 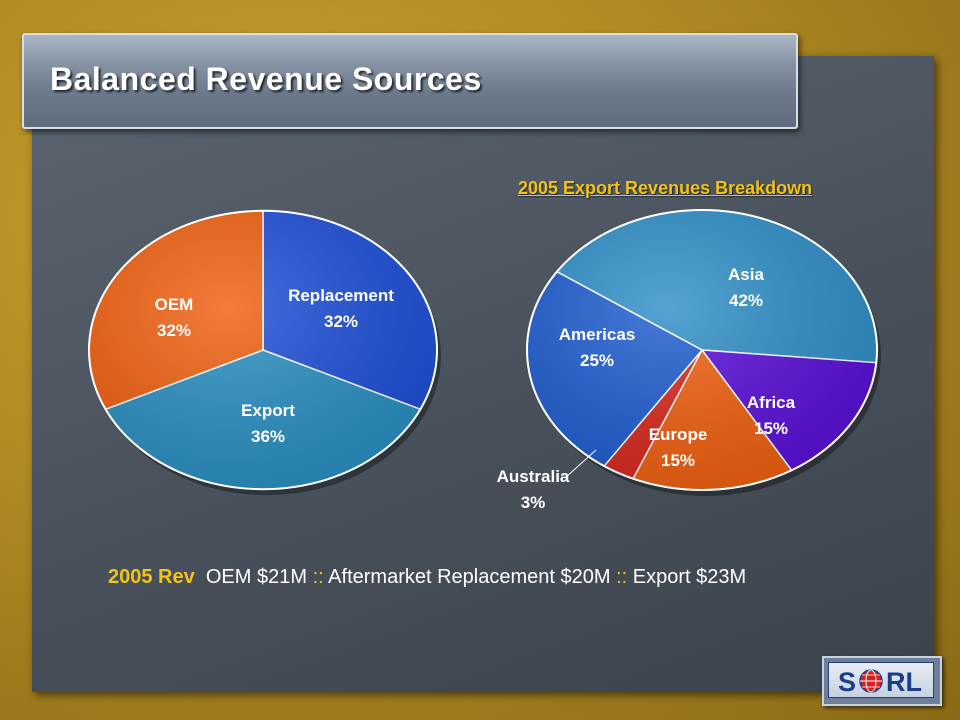 What do you see at coordinates (597, 360) in the screenshot?
I see `slice-value-americas: 25%` at bounding box center [597, 360].